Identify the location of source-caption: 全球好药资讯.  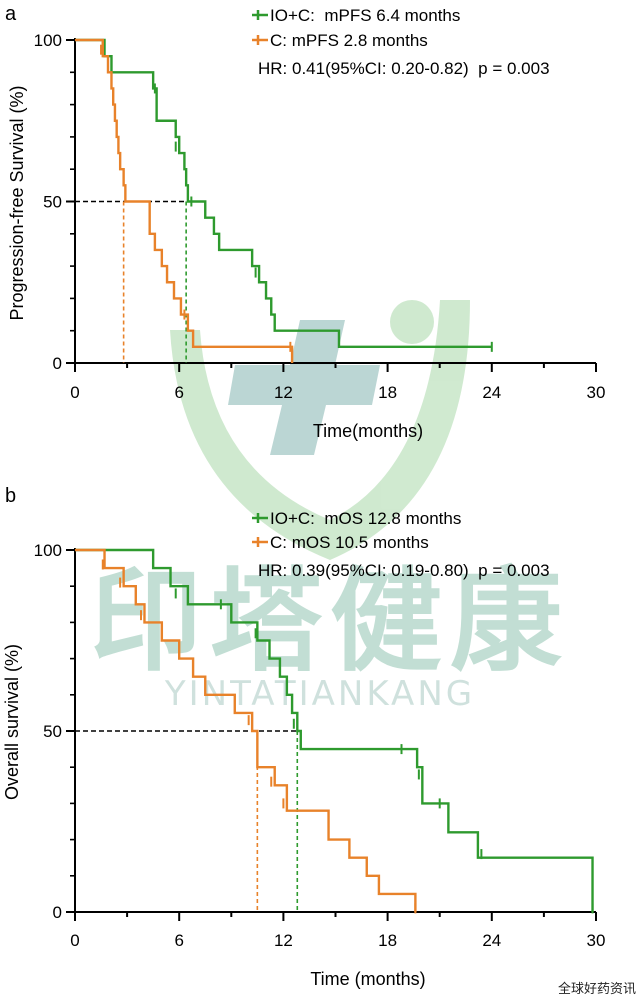
(597, 988).